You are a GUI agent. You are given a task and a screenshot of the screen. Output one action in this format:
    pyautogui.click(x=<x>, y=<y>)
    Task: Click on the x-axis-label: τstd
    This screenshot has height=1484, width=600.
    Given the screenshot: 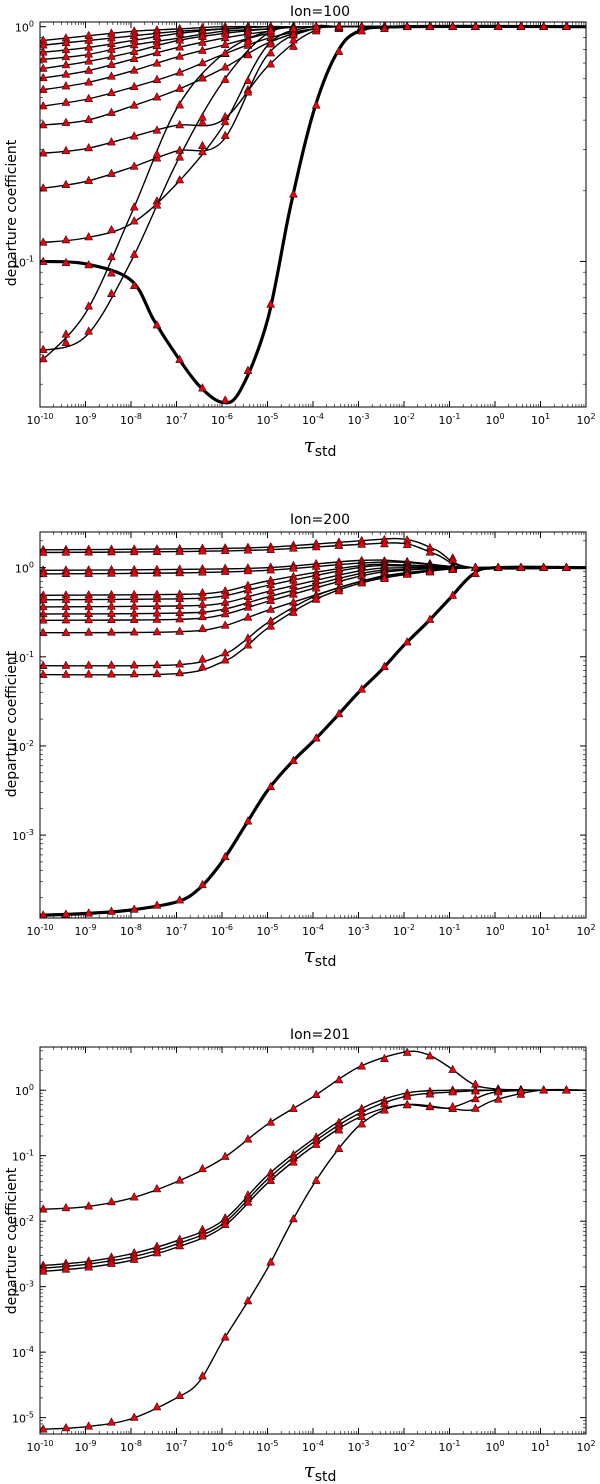 What is the action you would take?
    pyautogui.click(x=320, y=446)
    